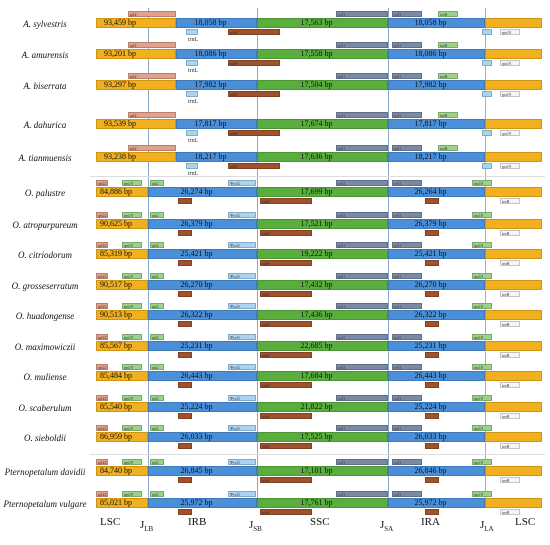  What do you see at coordinates (120, 123) in the screenshot?
I see `lsc-segment-length: 93,539 bp` at bounding box center [120, 123].